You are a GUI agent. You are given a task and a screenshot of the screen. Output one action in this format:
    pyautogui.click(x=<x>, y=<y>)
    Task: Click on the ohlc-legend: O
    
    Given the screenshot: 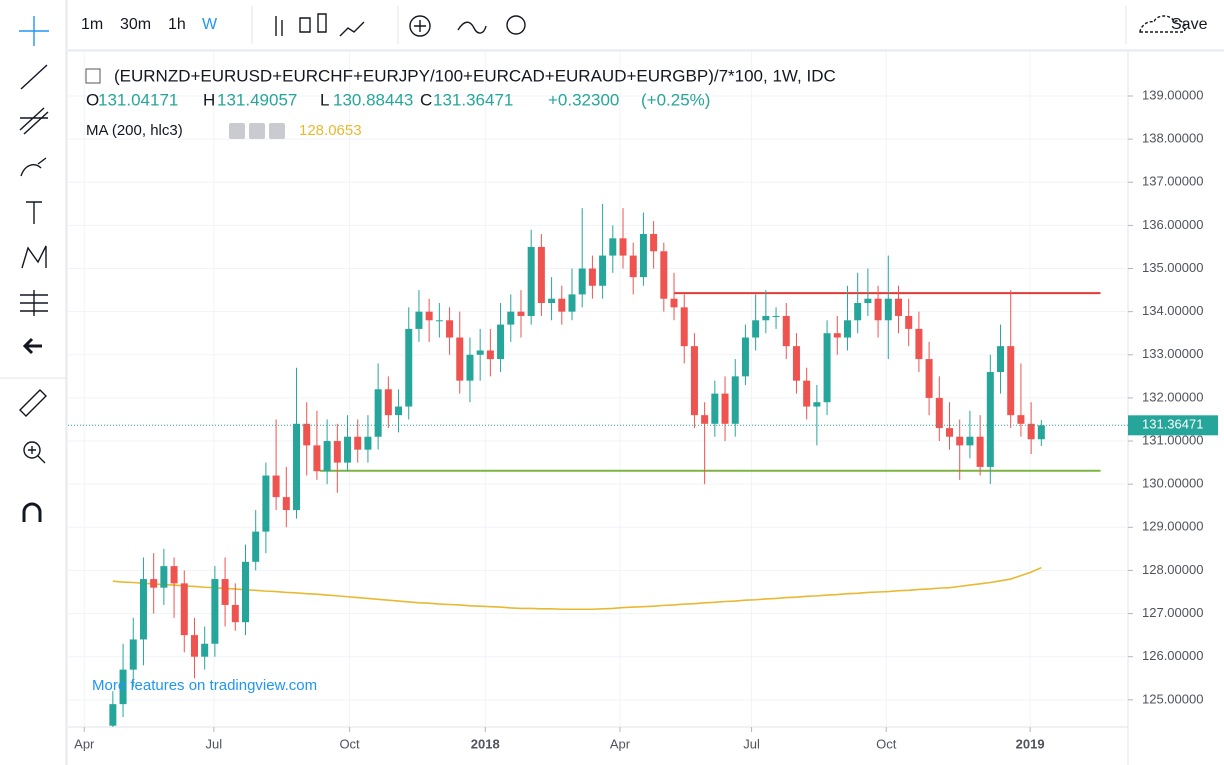 What is the action you would take?
    pyautogui.click(x=92, y=99)
    